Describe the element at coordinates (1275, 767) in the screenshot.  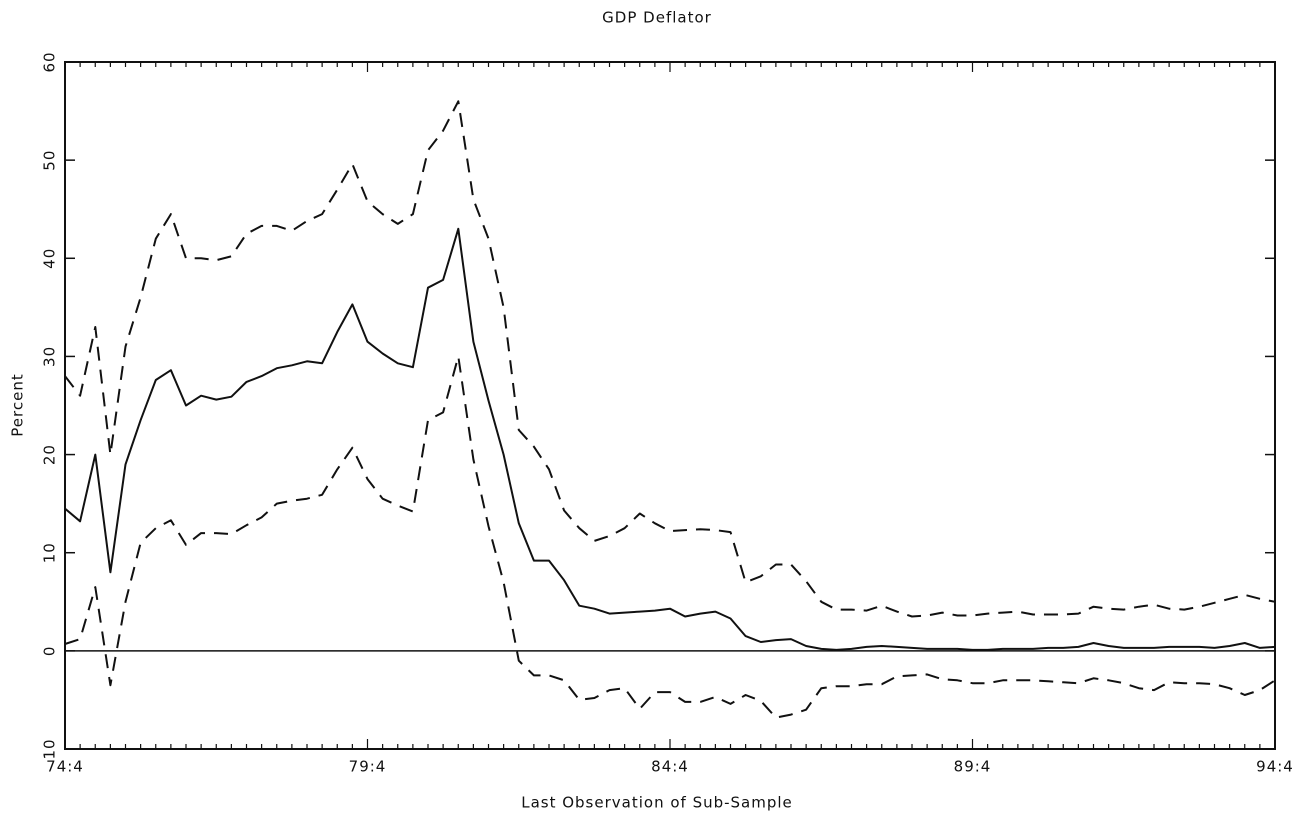
I see `x-tick-label: 94:4` at that location.